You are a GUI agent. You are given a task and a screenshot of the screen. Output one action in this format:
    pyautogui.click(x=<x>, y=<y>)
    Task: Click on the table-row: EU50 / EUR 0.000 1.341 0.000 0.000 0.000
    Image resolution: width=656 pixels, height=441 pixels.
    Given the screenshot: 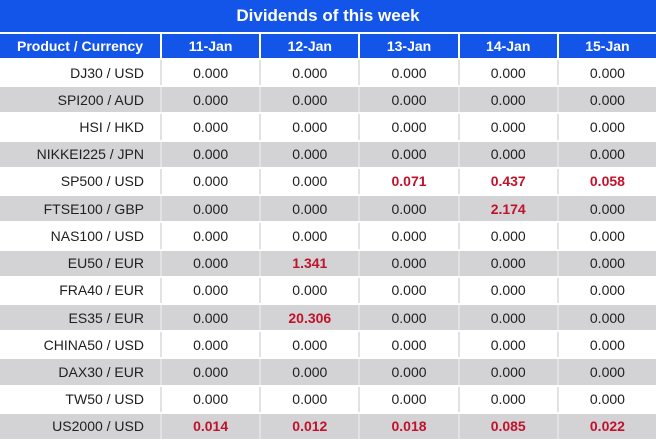 What is the action you would take?
    pyautogui.click(x=328, y=263)
    